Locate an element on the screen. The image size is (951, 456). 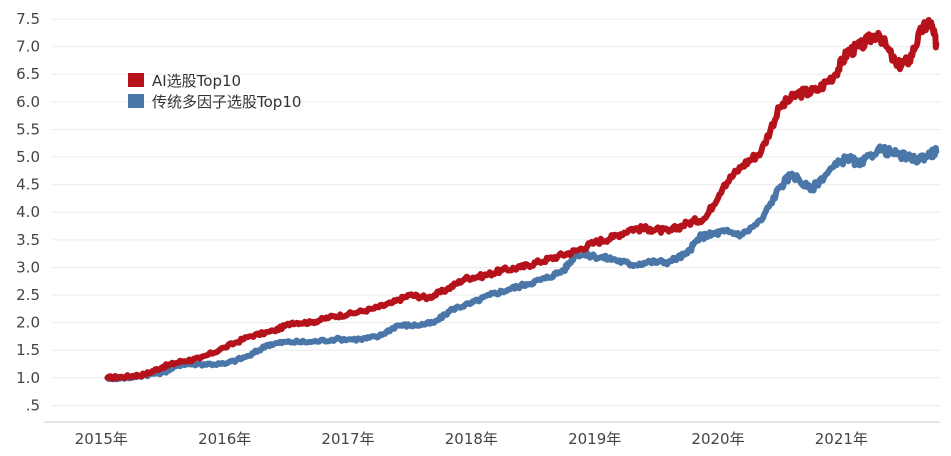
legend: AI选股Top10 传统多因子选股Top10 is located at coordinates (214, 91).